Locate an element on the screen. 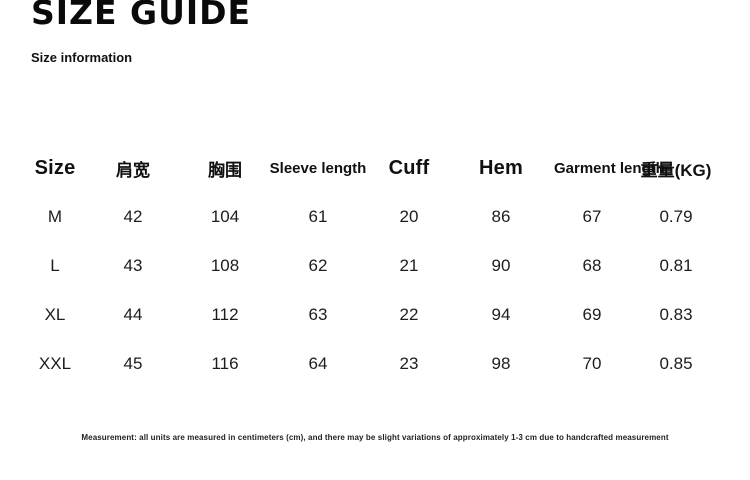 Image resolution: width=750 pixels, height=480 pixels. table-cell: 67 is located at coordinates (592, 216).